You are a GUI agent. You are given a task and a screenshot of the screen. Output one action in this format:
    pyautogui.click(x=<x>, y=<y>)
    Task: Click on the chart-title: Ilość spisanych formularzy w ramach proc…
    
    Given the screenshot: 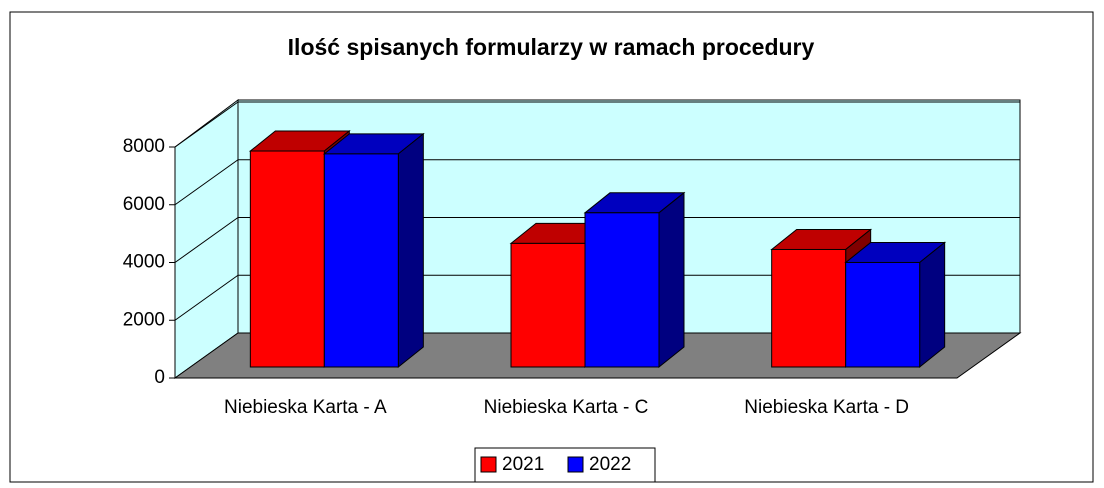 What is the action you would take?
    pyautogui.click(x=551, y=47)
    